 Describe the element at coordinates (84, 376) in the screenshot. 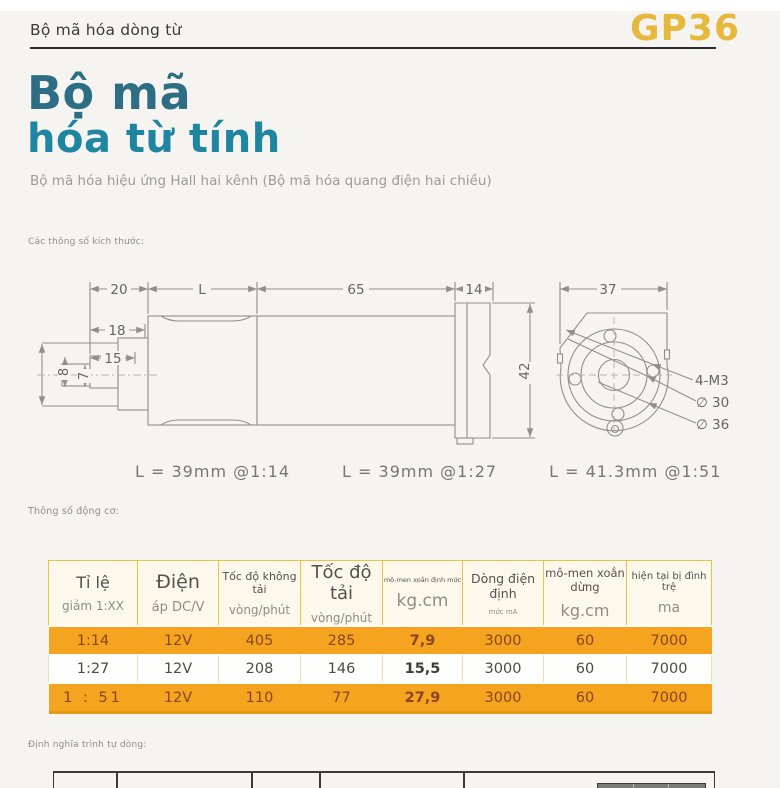

I see `dim-7-label: 7` at that location.